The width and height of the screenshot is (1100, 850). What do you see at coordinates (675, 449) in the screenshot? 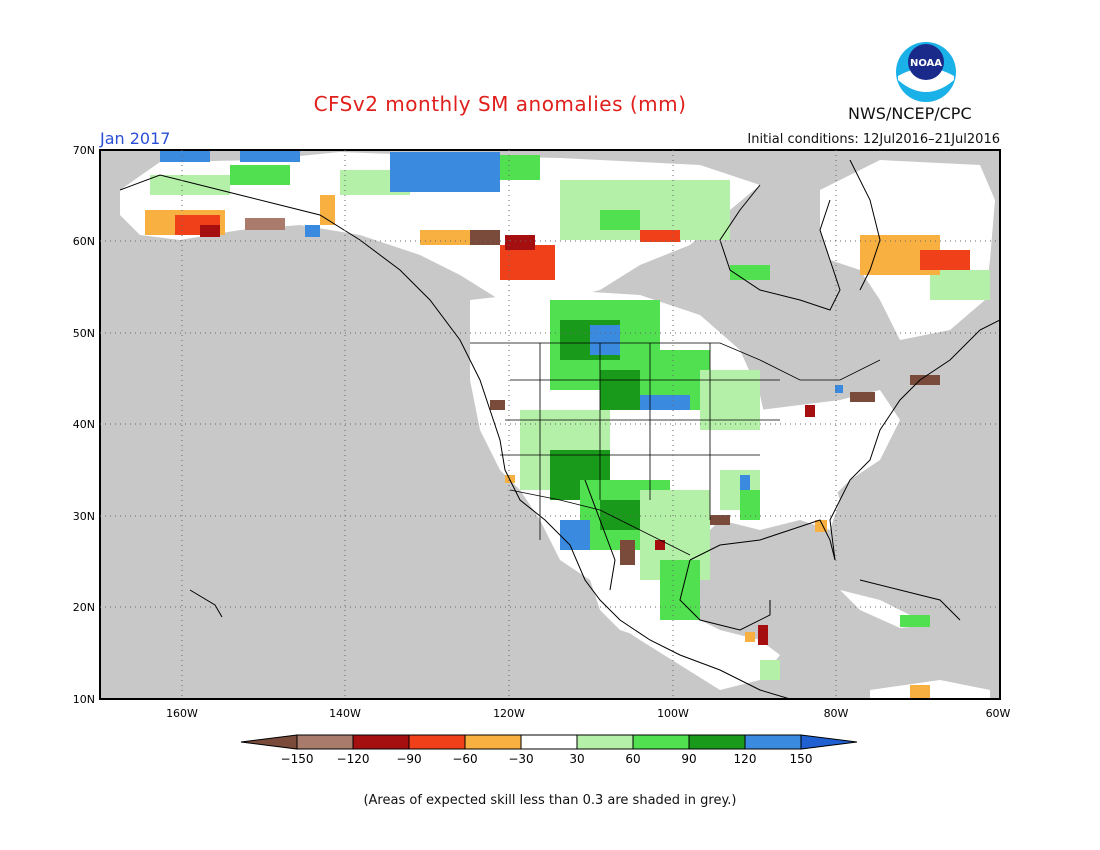
I see `political-borders` at bounding box center [675, 449].